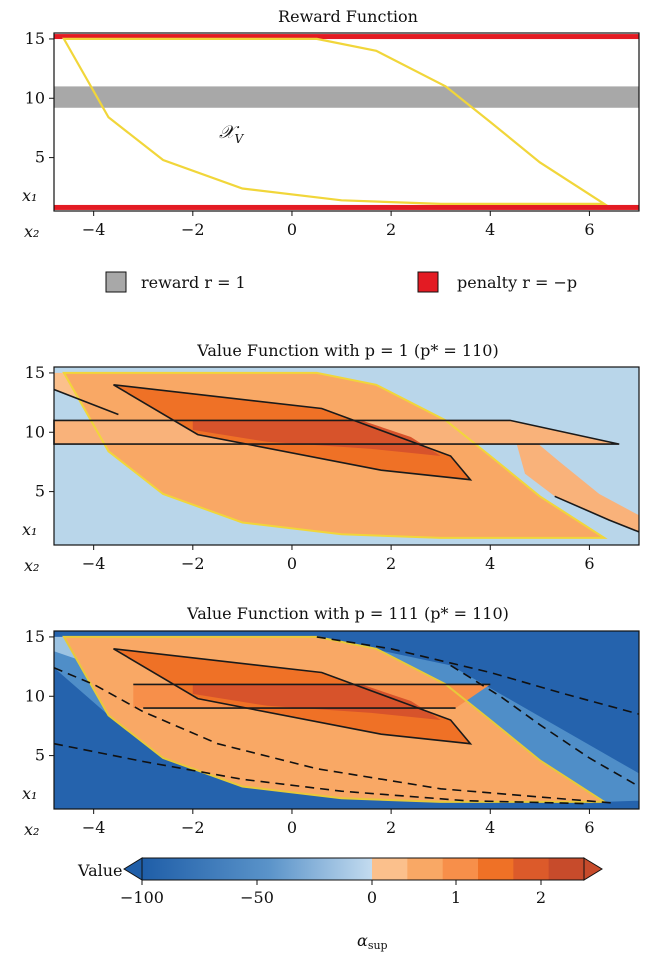  Describe the element at coordinates (257, 897) in the screenshot. I see `colorbar-tick-label: −50` at that location.